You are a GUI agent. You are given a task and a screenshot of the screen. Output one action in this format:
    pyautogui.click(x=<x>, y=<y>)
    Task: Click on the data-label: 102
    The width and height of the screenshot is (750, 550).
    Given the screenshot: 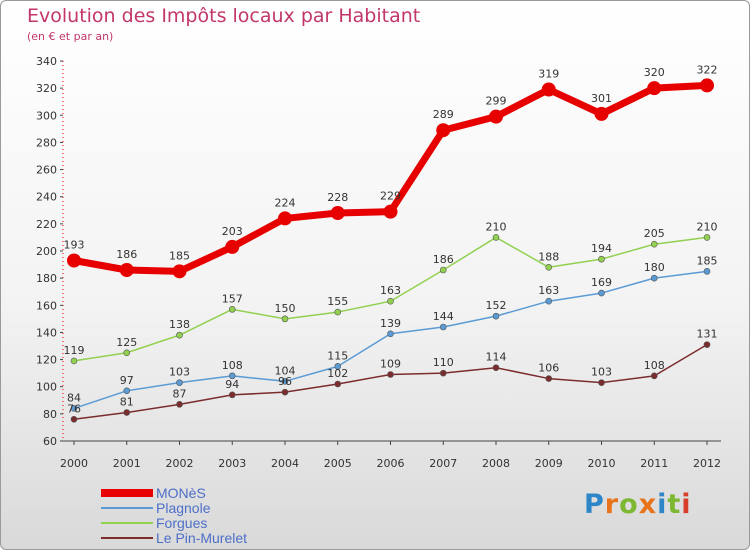 What is the action you would take?
    pyautogui.click(x=337, y=373)
    